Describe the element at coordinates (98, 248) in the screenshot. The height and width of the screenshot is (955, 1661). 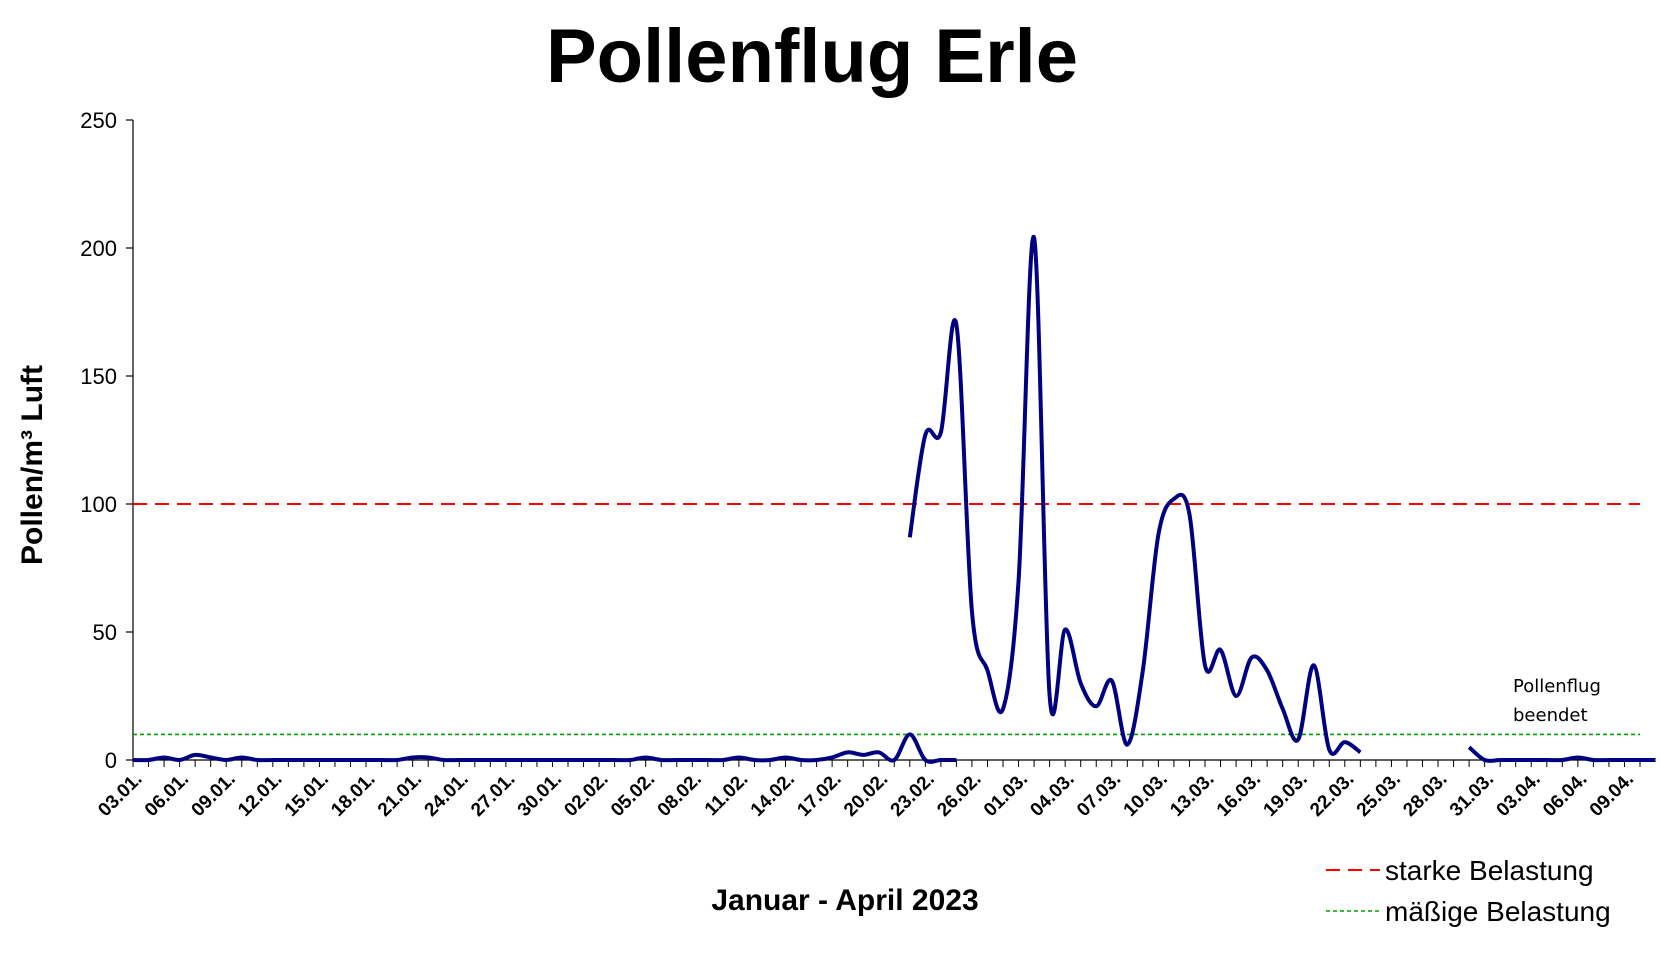
I see `y-tick-label: 200` at that location.